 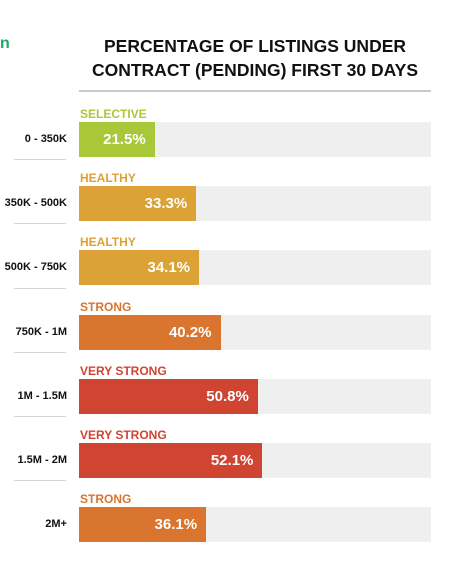 What do you see at coordinates (255, 139) in the screenshot?
I see `bar-track: 21.5%` at bounding box center [255, 139].